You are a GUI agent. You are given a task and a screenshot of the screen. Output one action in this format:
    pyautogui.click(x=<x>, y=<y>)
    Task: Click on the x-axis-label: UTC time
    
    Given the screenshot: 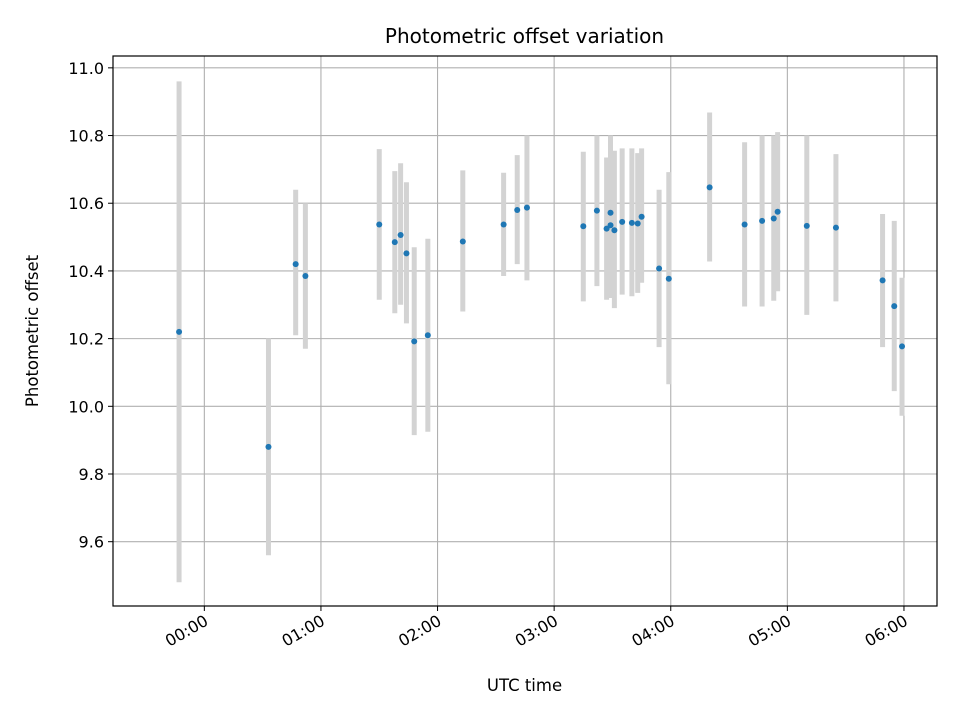 What is the action you would take?
    pyautogui.click(x=524, y=685)
    